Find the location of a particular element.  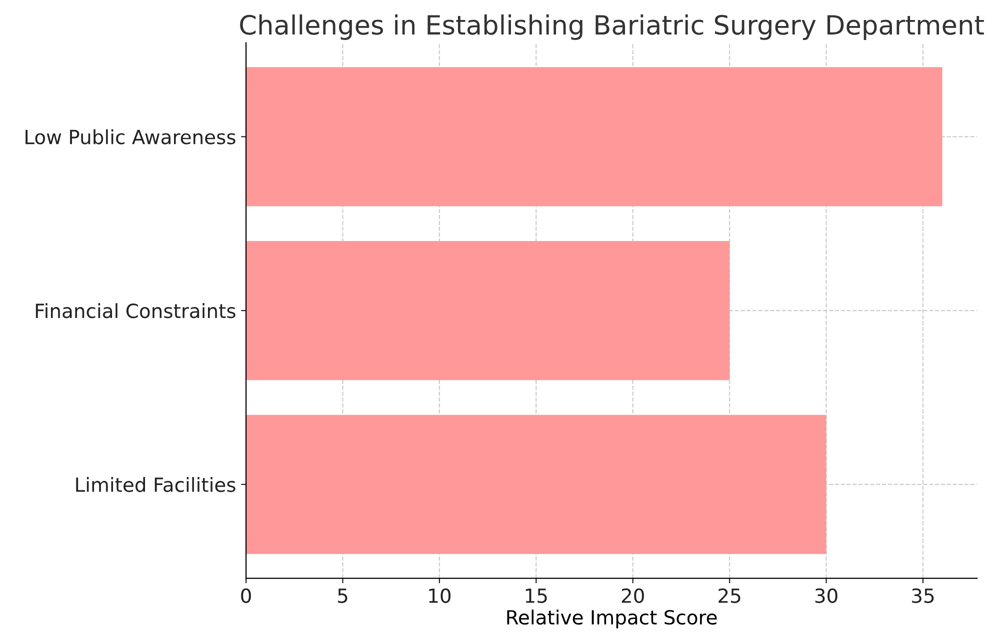

y-tick-label: Limited Facilities is located at coordinates (156, 484).